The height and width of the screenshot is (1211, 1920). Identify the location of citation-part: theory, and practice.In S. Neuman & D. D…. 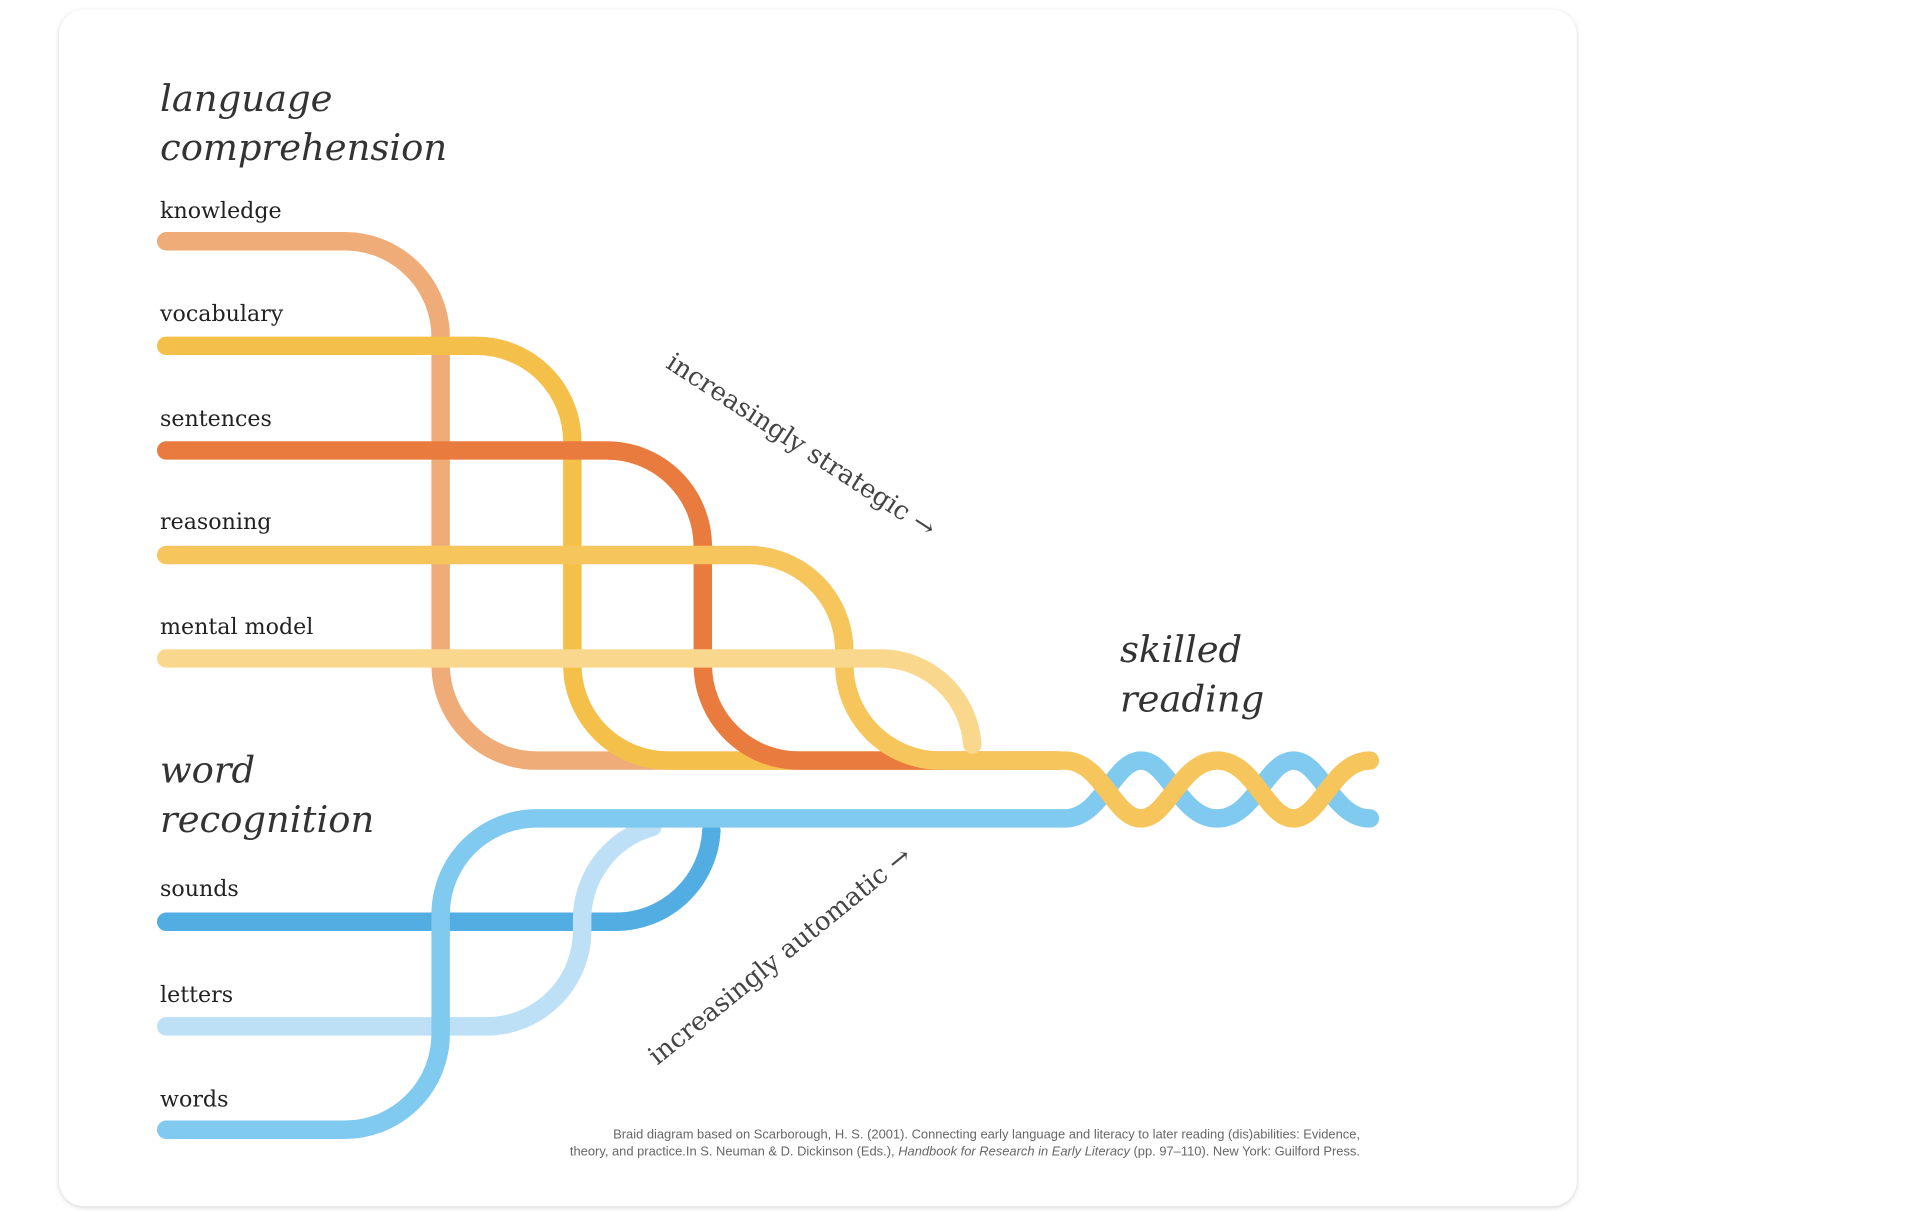
(734, 1151).